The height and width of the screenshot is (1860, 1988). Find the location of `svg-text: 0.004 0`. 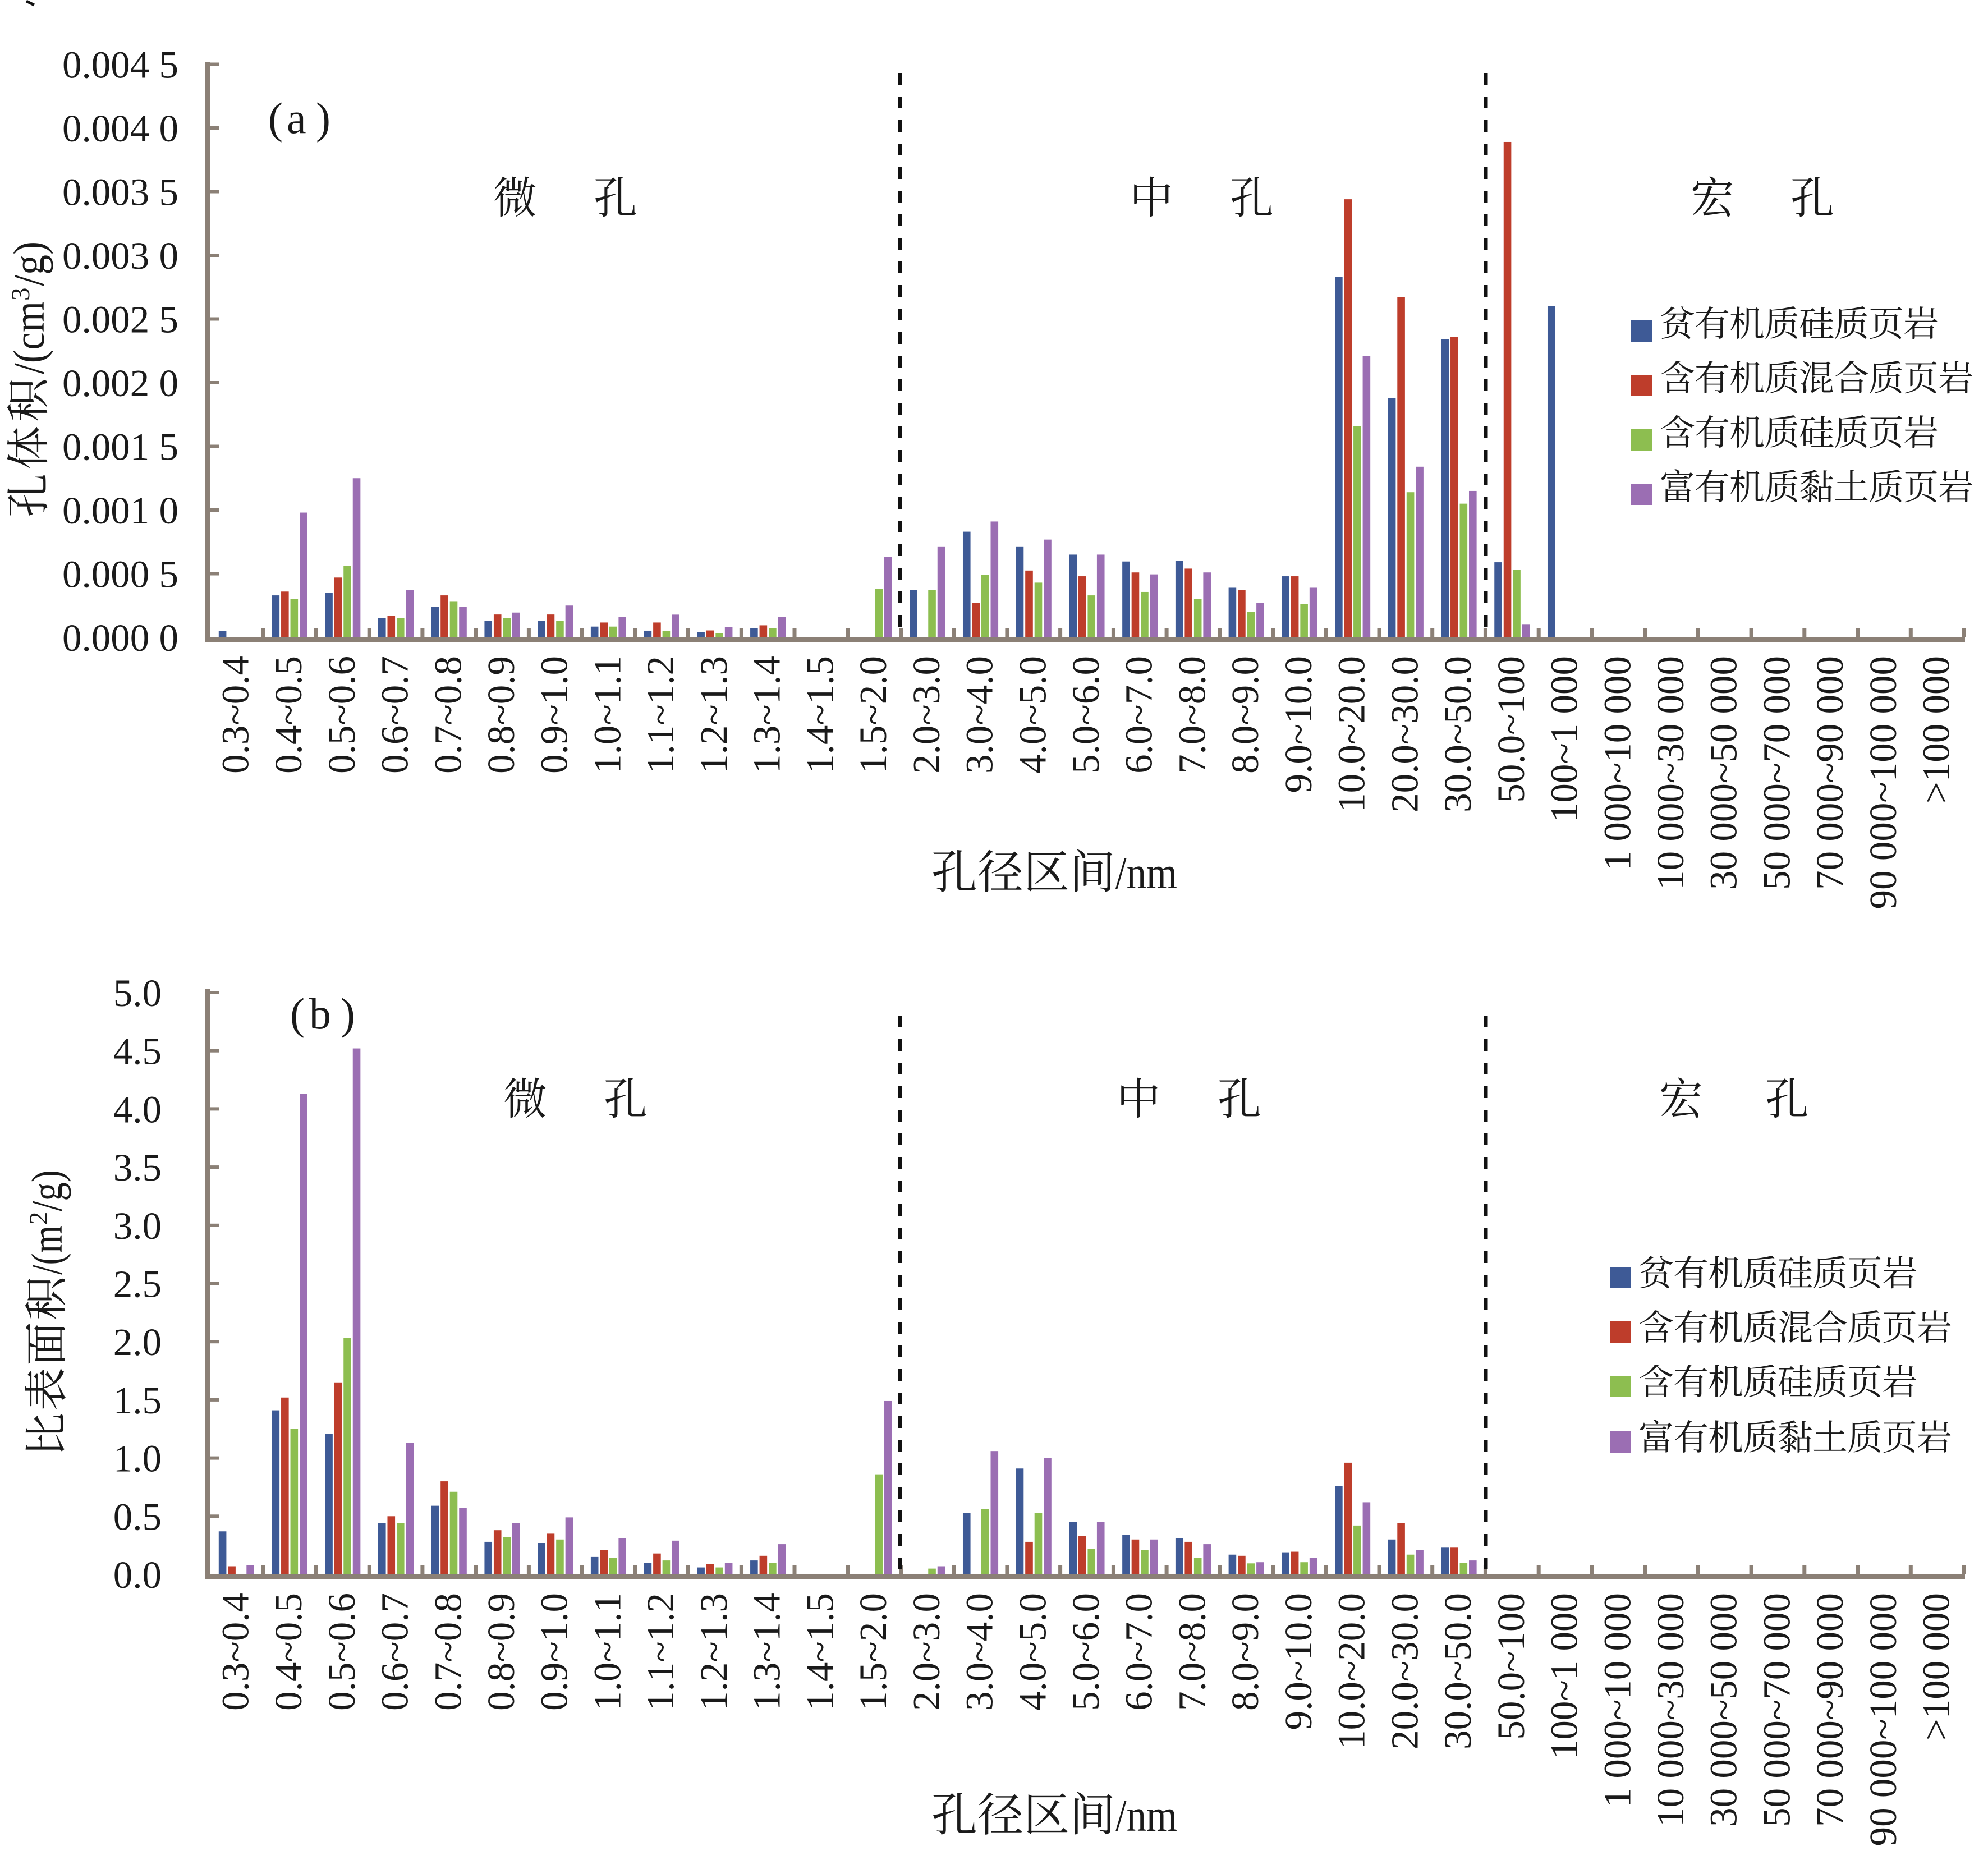

svg-text: 0.004 0 is located at coordinates (120, 128).